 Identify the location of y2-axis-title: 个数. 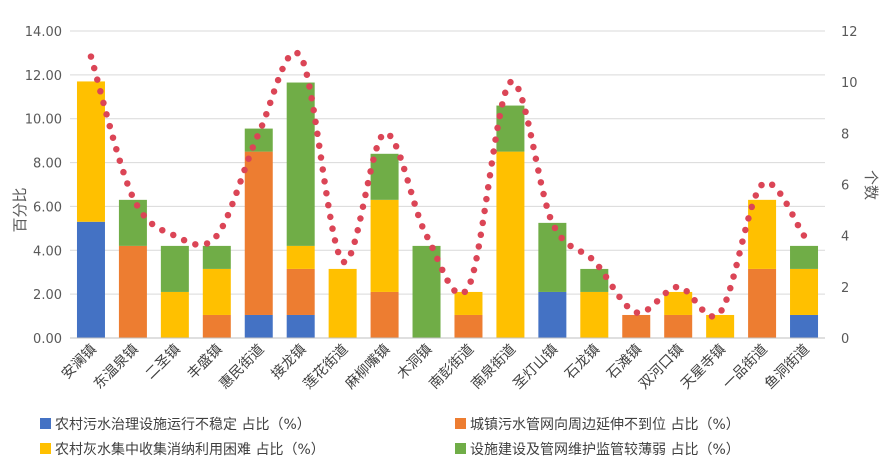
(871, 185).